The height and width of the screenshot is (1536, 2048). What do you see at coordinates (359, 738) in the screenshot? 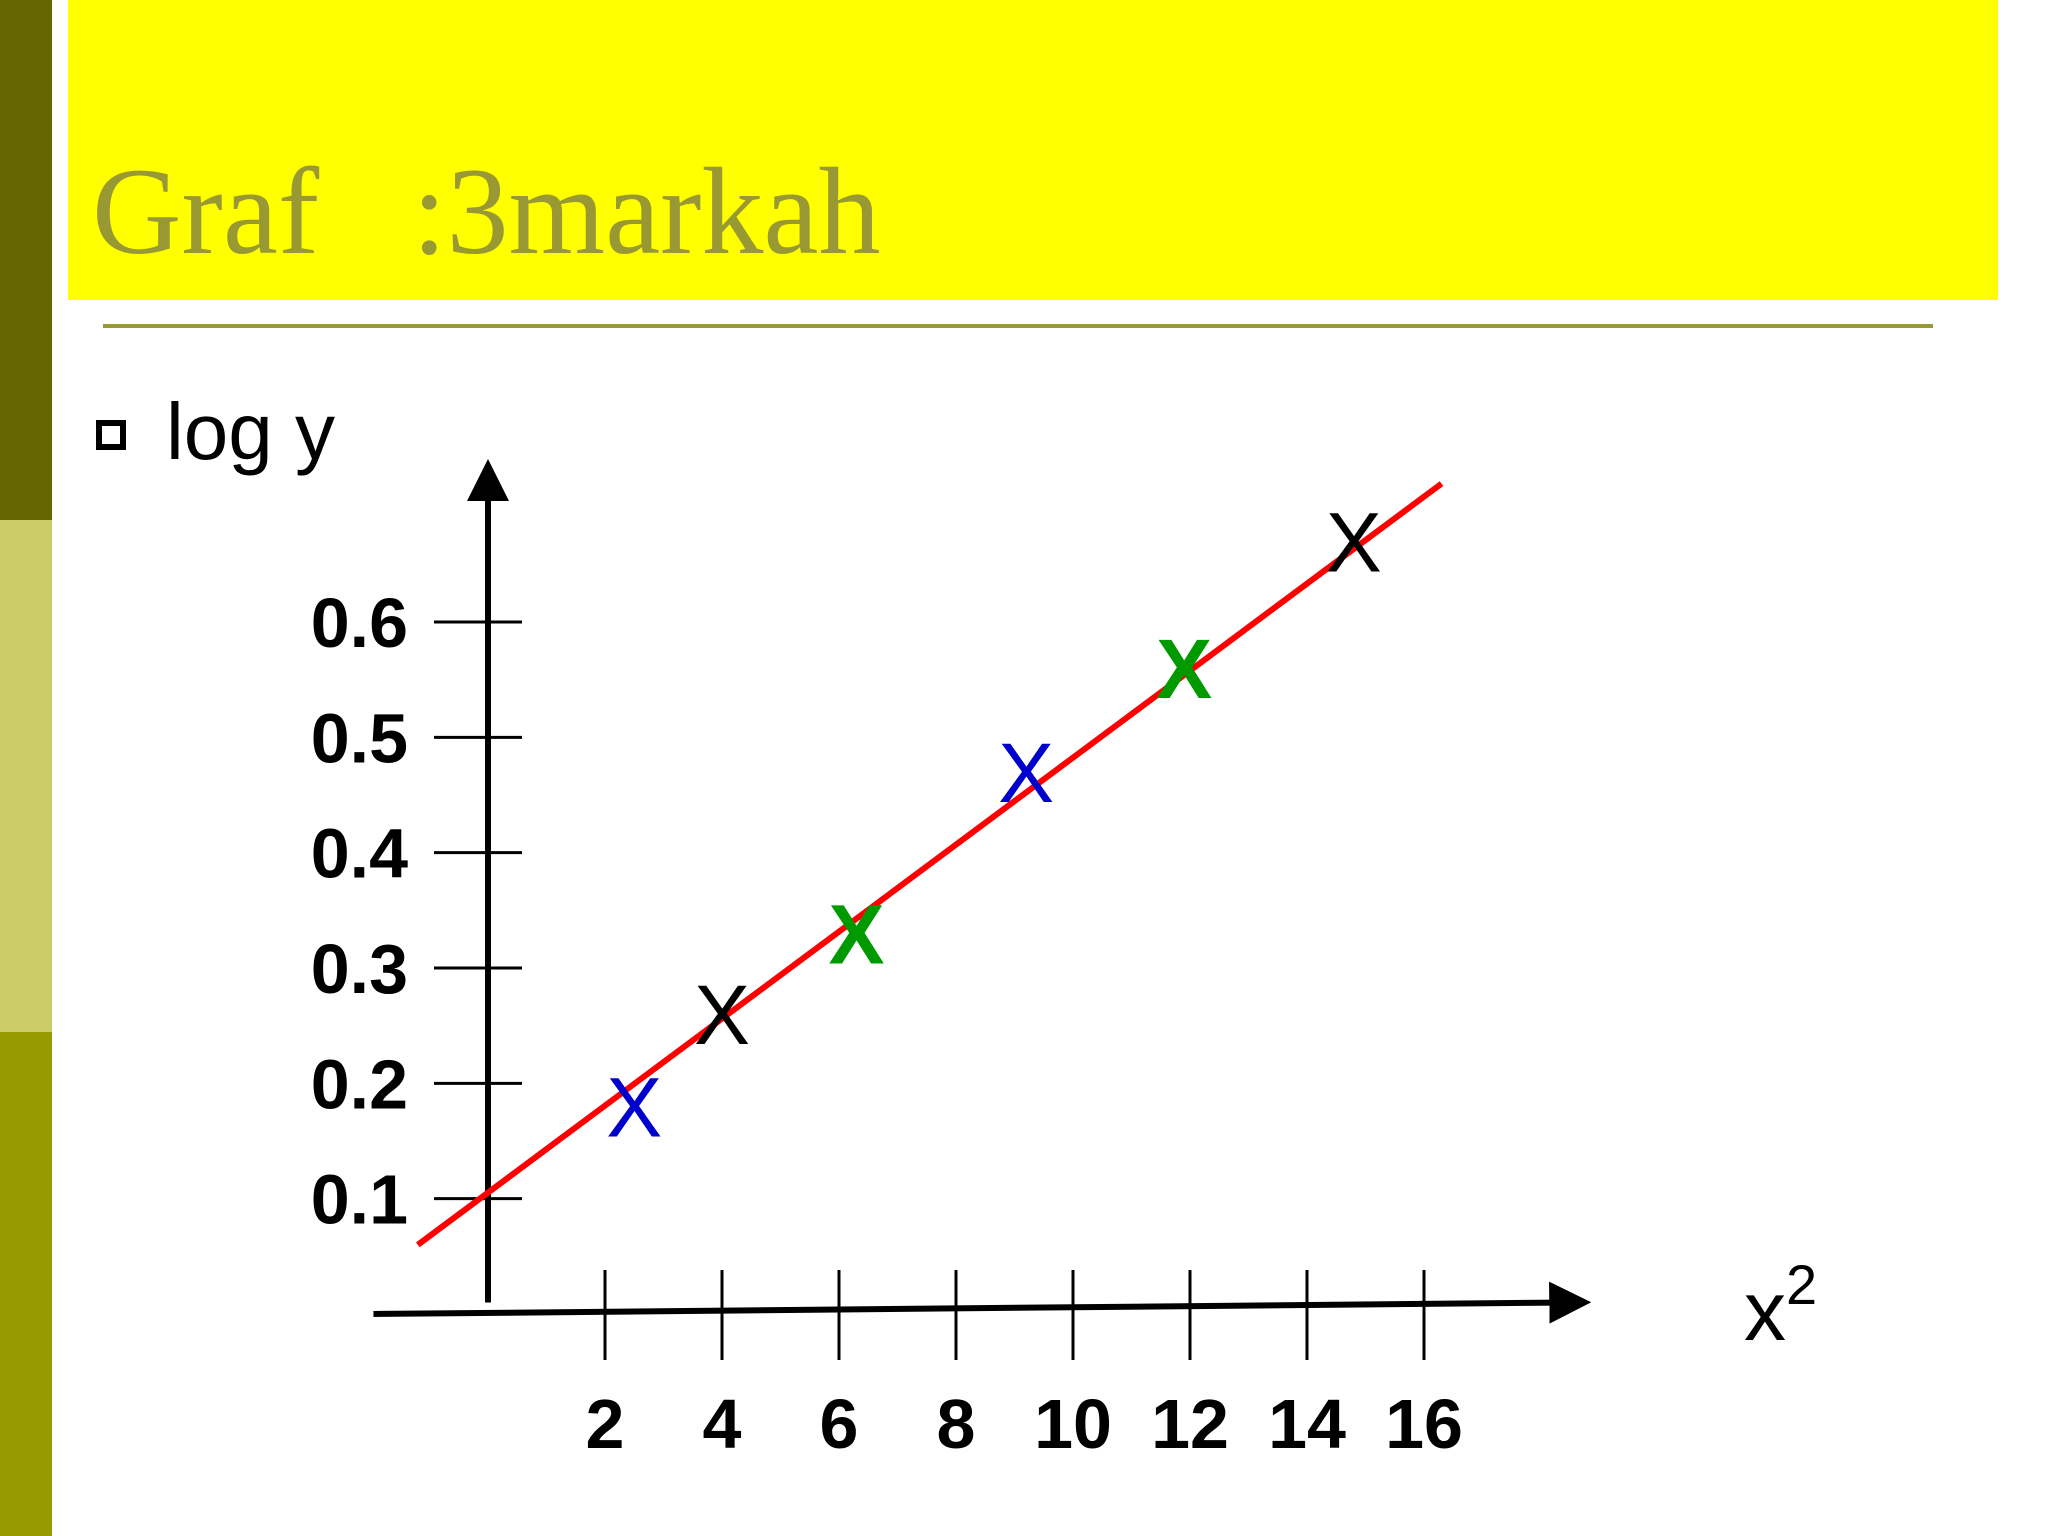
I see `y-tick-label: 0.5` at bounding box center [359, 738].